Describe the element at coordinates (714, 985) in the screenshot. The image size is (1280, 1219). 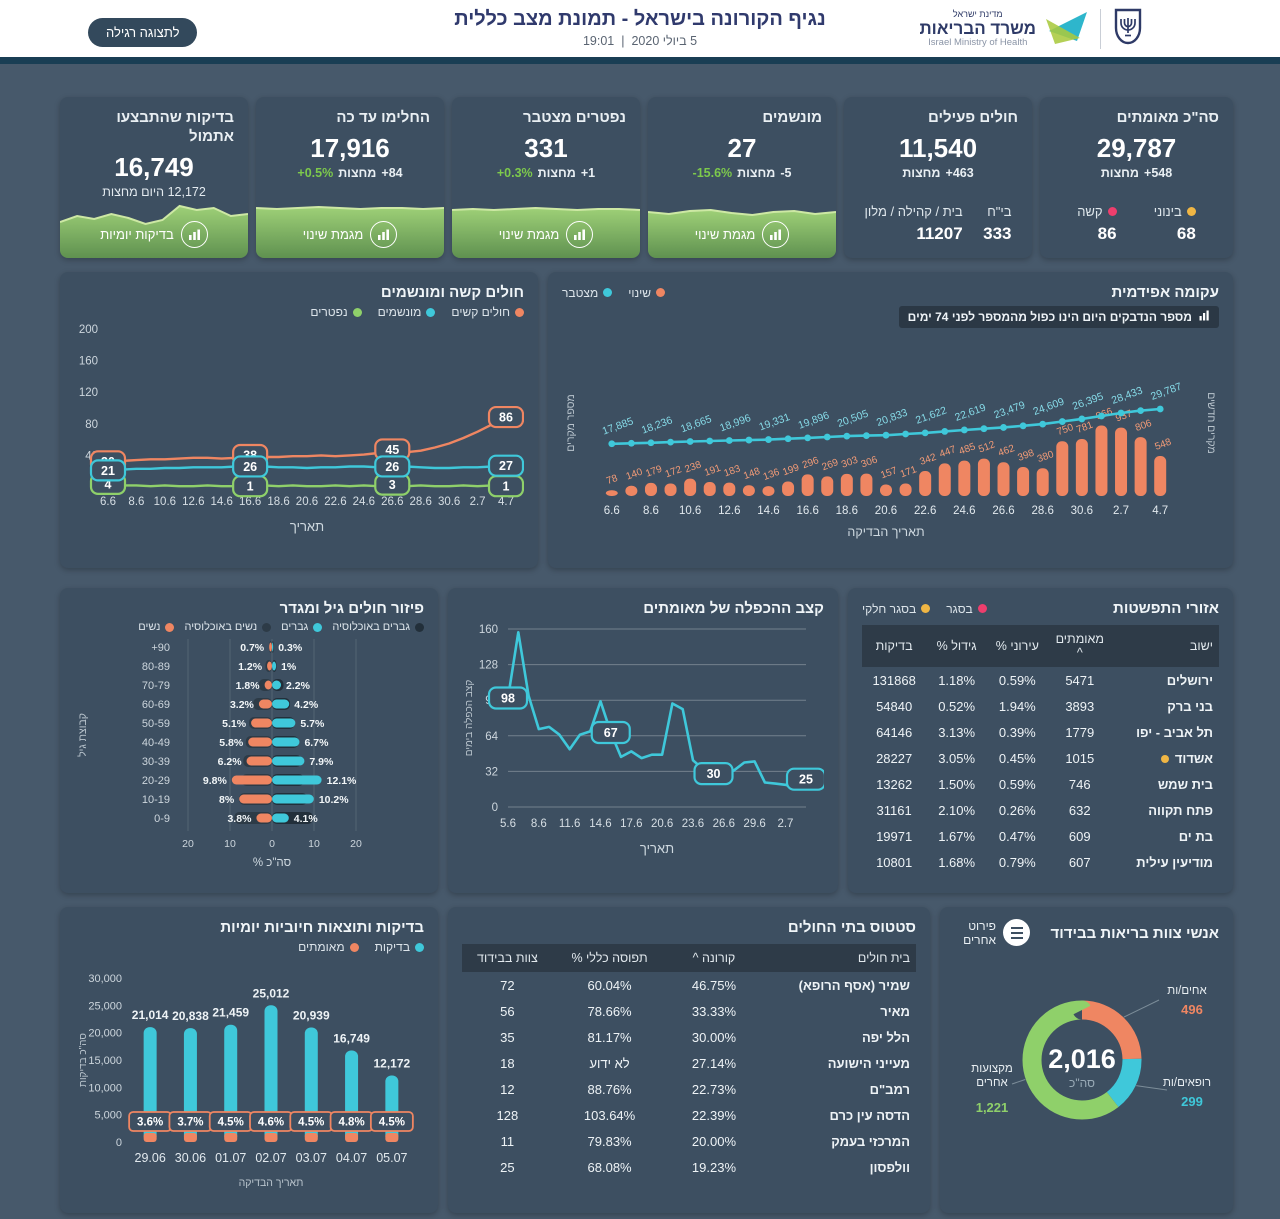
I see `row-value: 46.75%` at that location.